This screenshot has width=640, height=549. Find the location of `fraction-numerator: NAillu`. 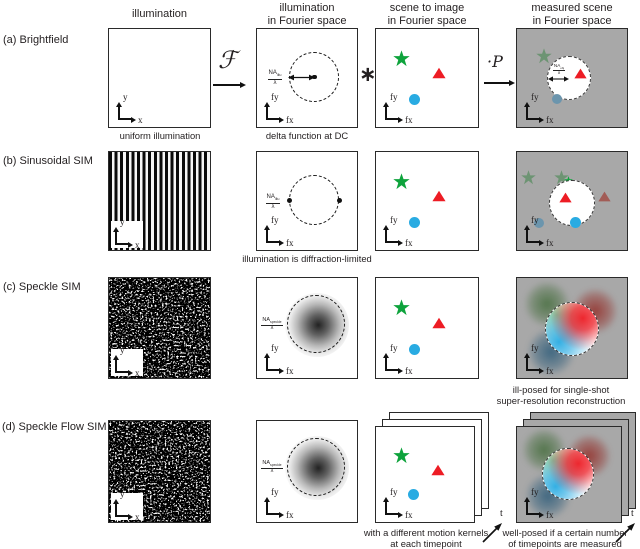

fraction-numerator: NAillu is located at coordinates (275, 75).